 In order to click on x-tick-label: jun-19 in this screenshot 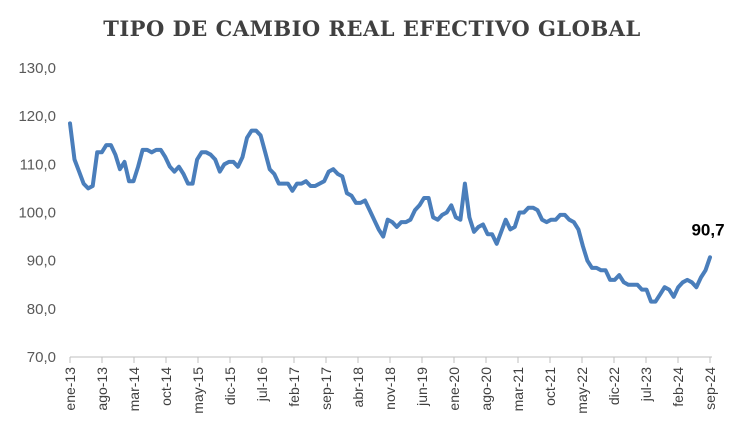, I will do `click(422, 387)`.